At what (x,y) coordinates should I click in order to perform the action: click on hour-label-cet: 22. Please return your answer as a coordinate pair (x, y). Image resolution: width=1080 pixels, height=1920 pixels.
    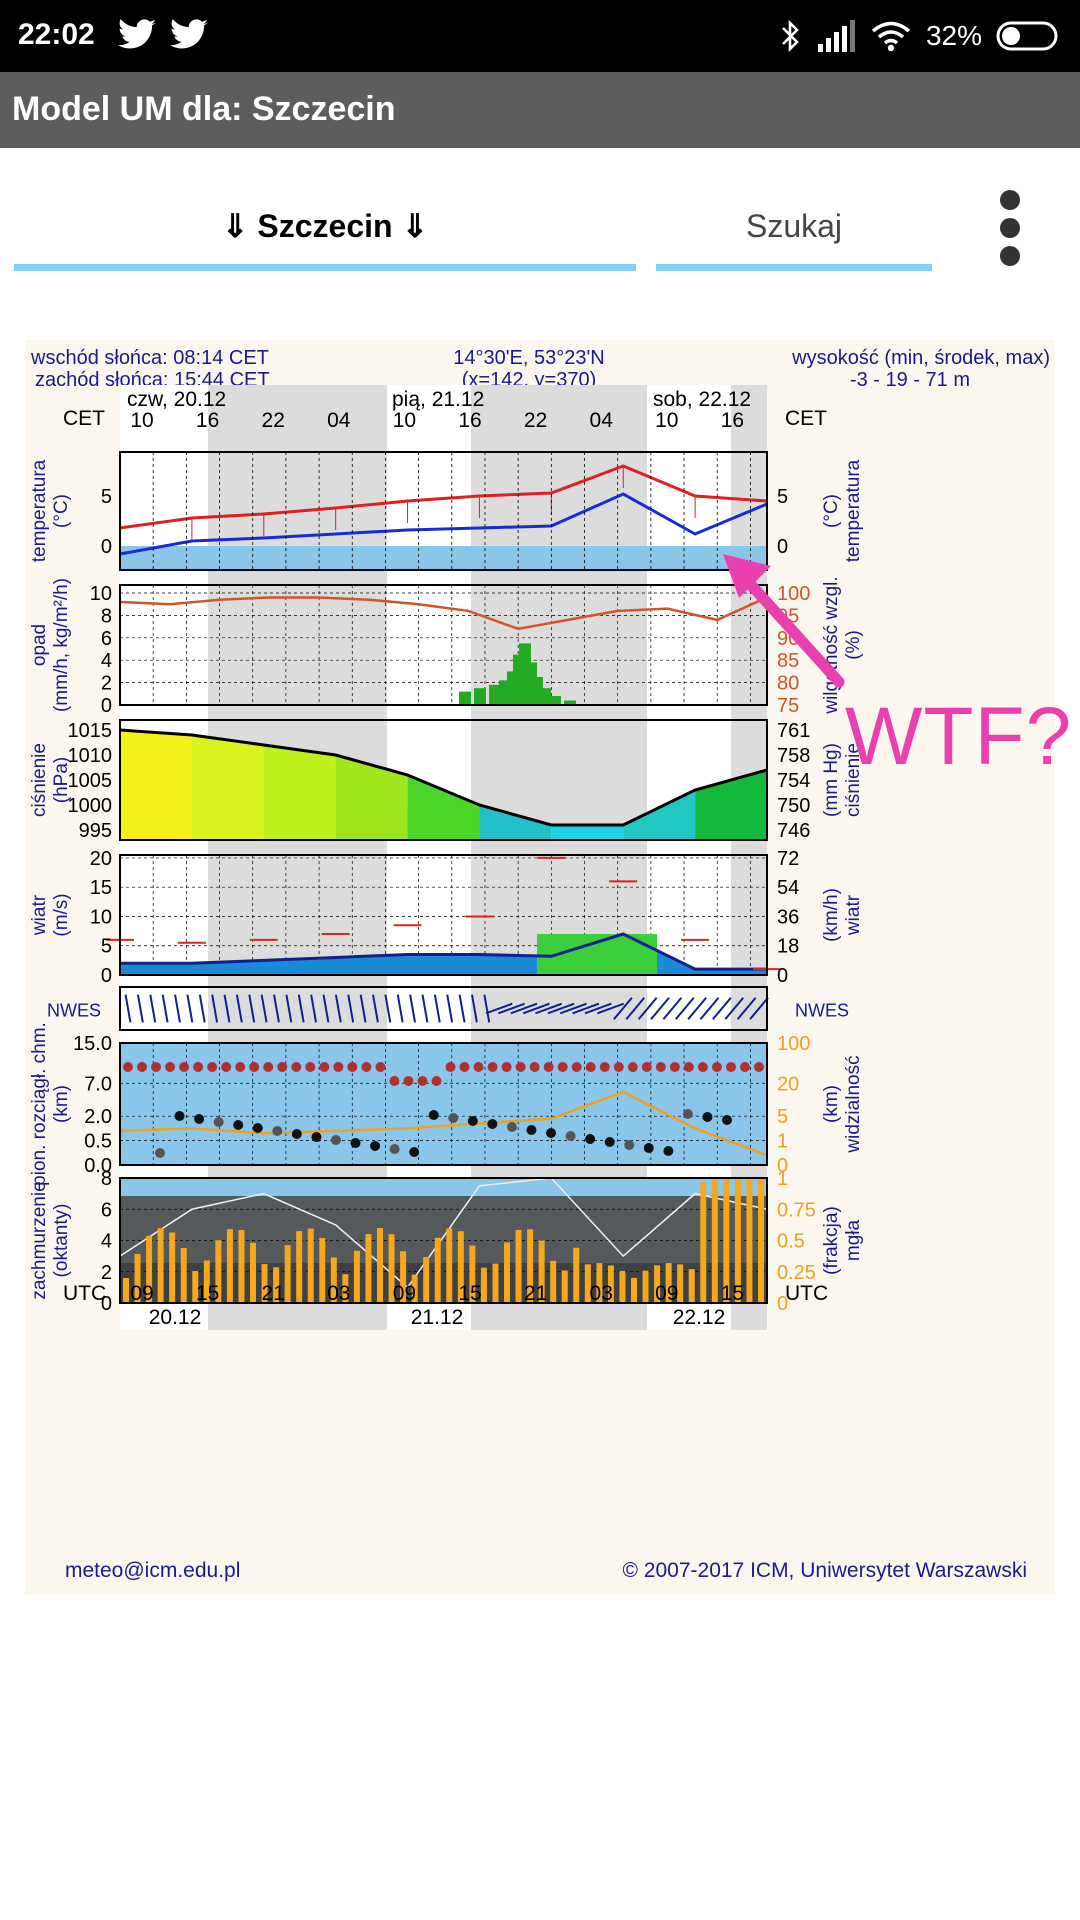
    Looking at the image, I should click on (535, 420).